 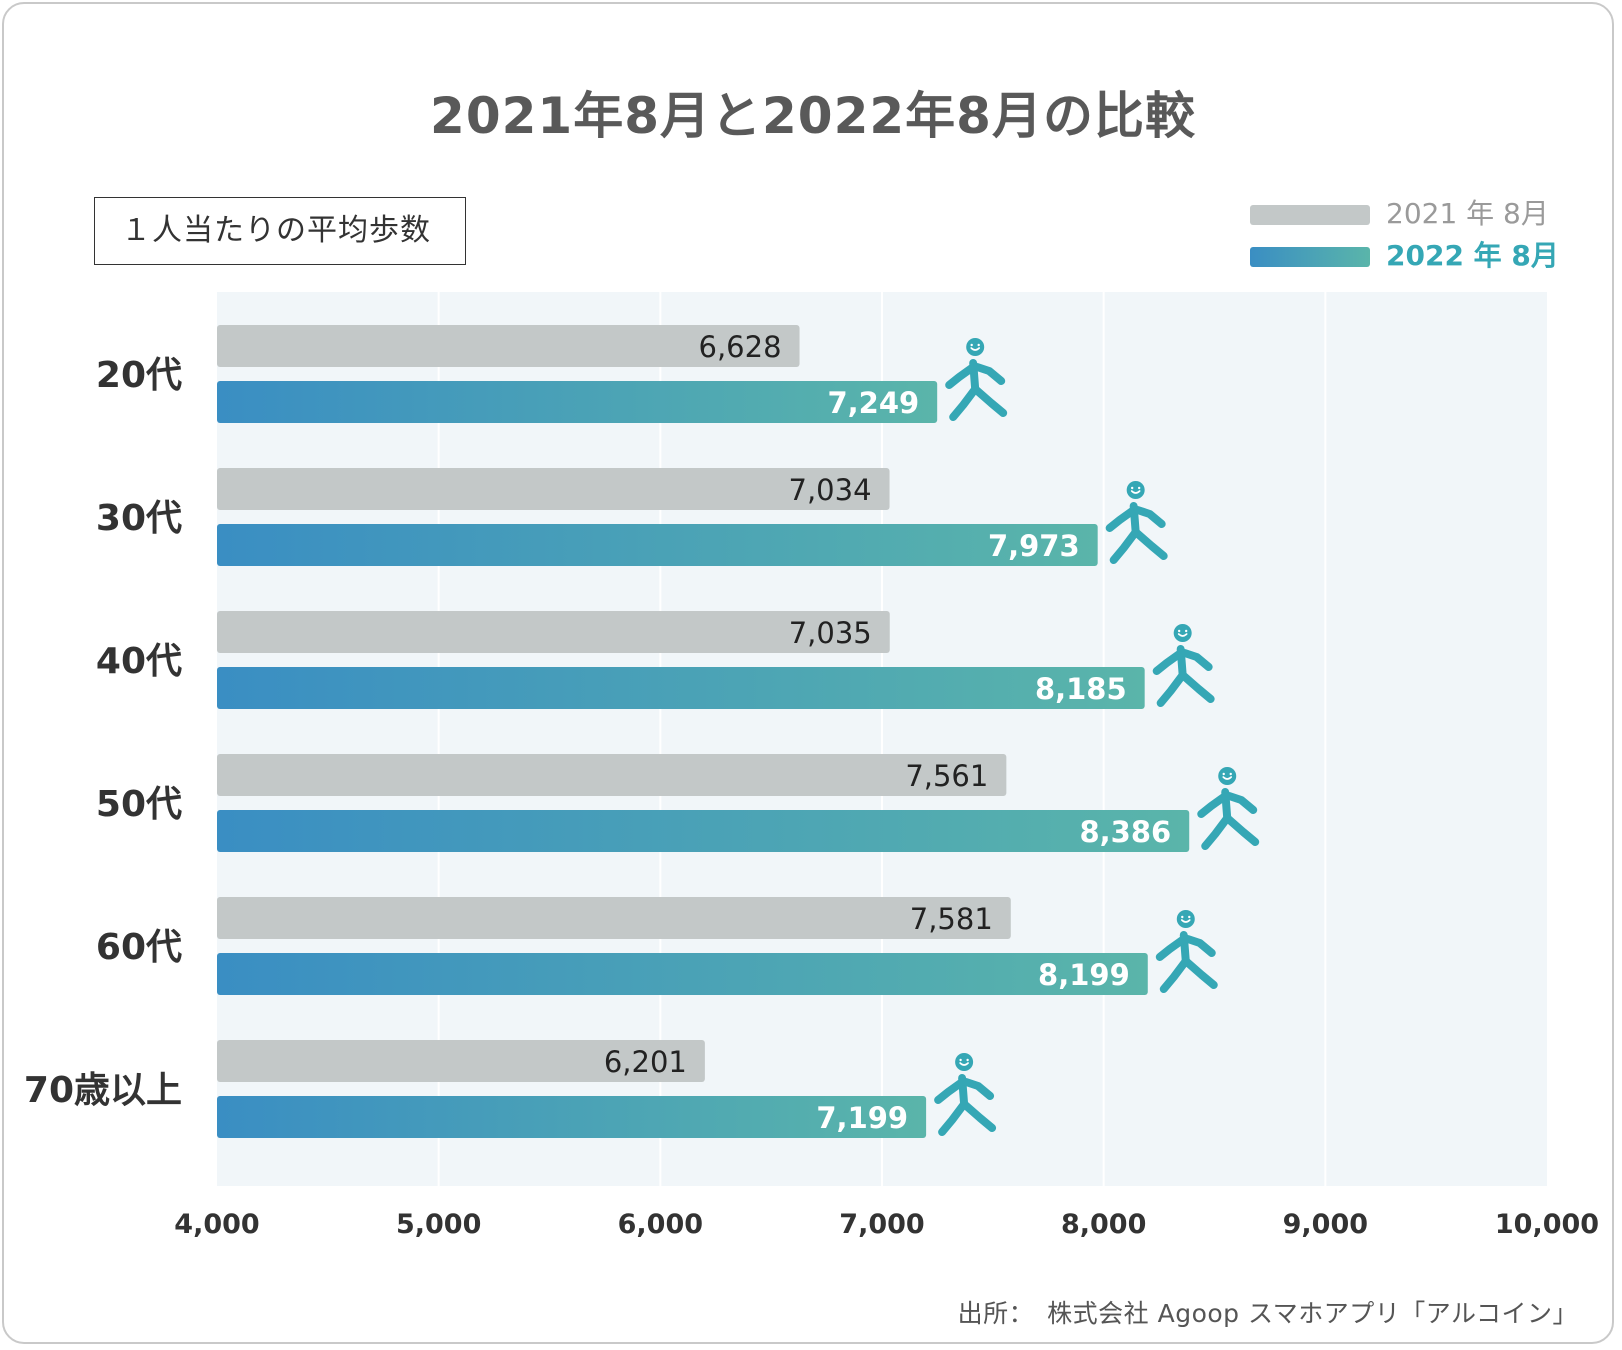 I want to click on x-tick-label: 8,000, so click(x=1103, y=1224).